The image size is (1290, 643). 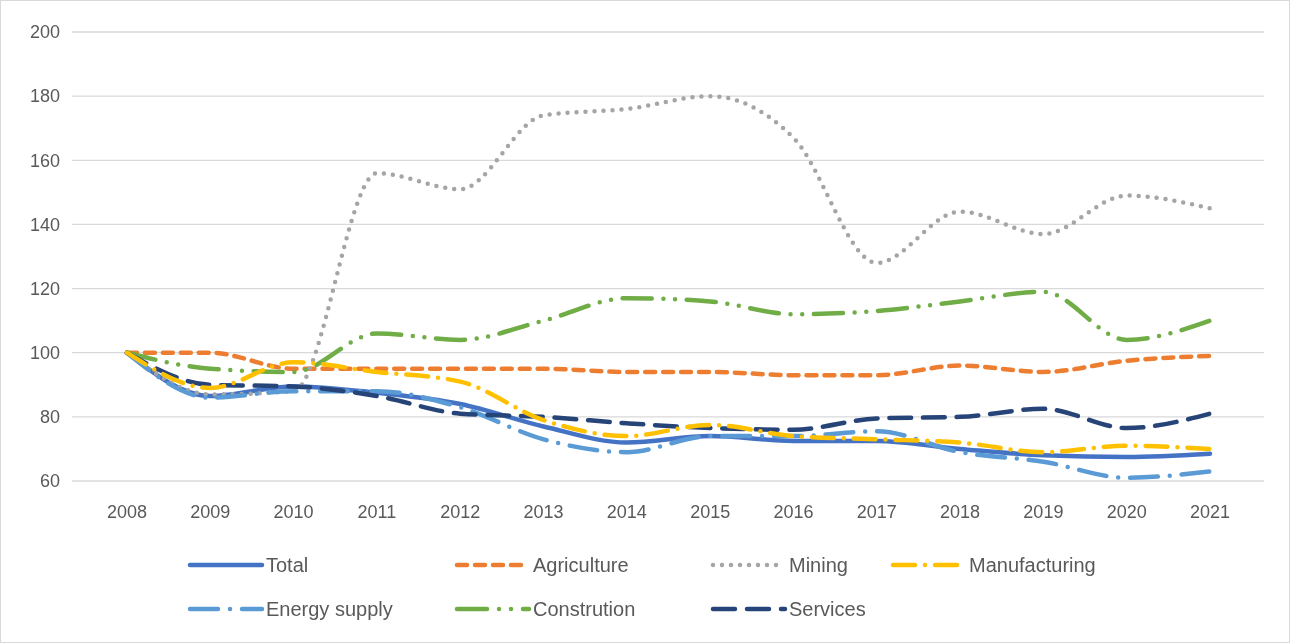 What do you see at coordinates (960, 512) in the screenshot?
I see `x-tick-label: 2018` at bounding box center [960, 512].